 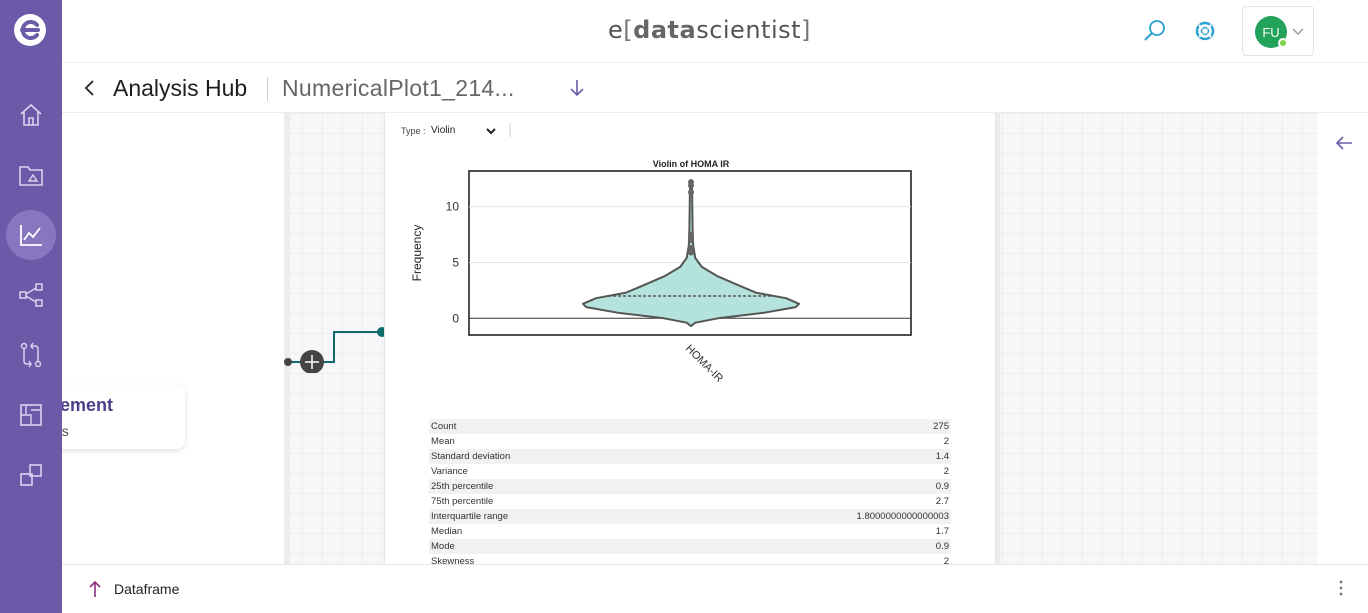 What do you see at coordinates (123, 417) in the screenshot?
I see `measurement-node-card: asurement eatures` at bounding box center [123, 417].